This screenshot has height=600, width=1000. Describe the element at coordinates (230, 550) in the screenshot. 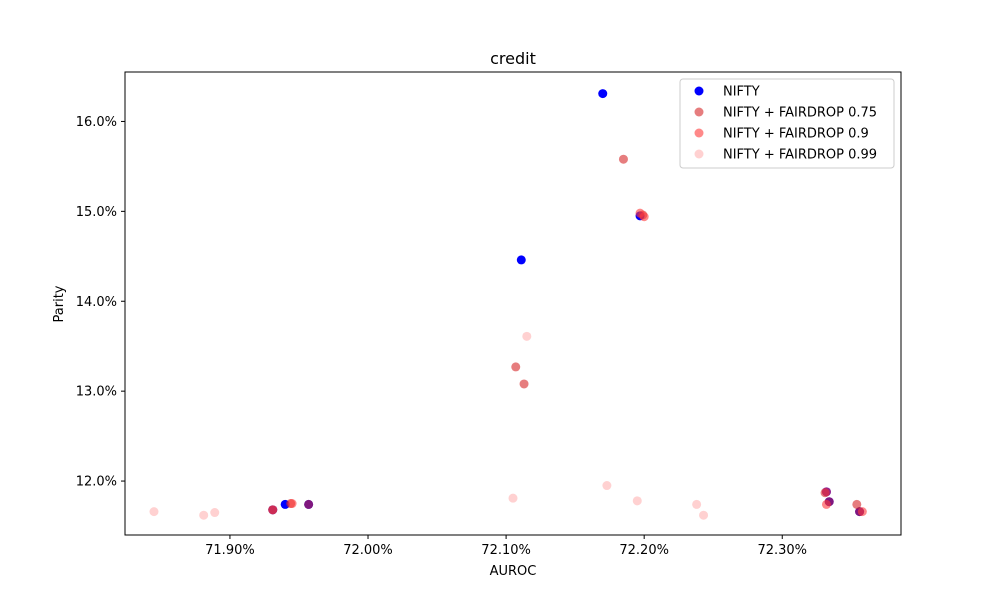

I see `x-tick-label: 71.90%` at that location.